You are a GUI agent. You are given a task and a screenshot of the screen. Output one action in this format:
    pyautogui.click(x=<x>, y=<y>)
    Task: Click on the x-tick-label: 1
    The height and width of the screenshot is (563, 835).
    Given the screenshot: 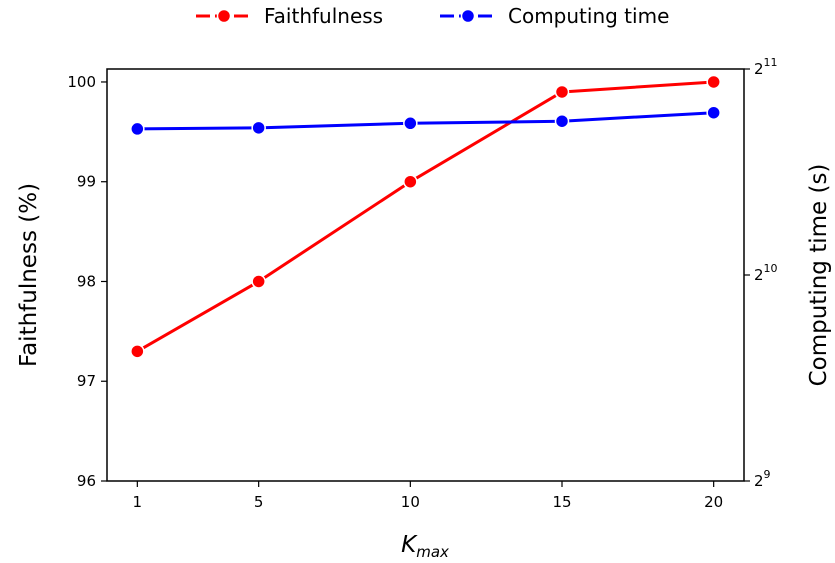 What is the action you would take?
    pyautogui.click(x=138, y=502)
    